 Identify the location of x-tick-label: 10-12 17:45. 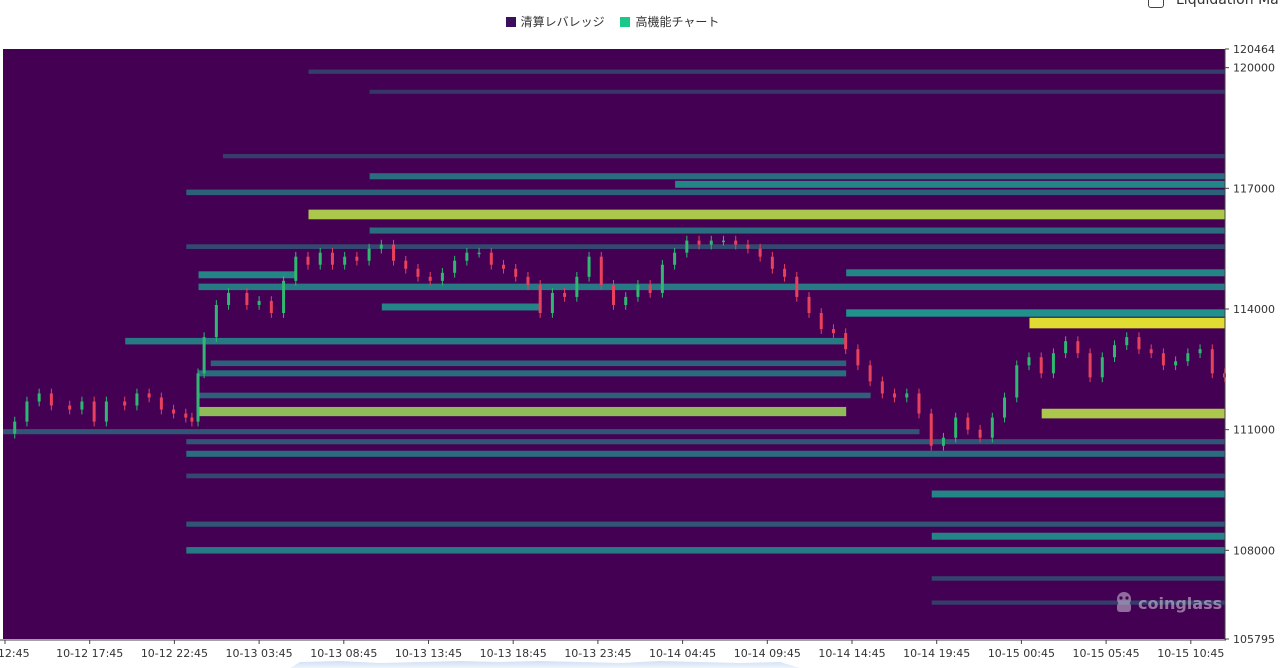
(89, 653).